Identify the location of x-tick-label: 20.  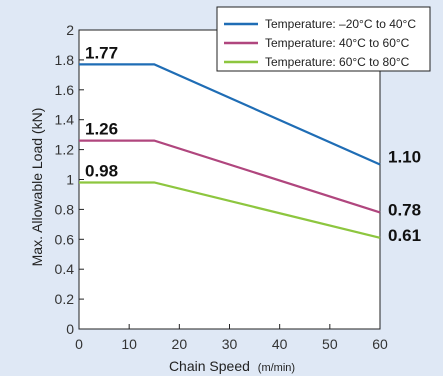
(180, 344).